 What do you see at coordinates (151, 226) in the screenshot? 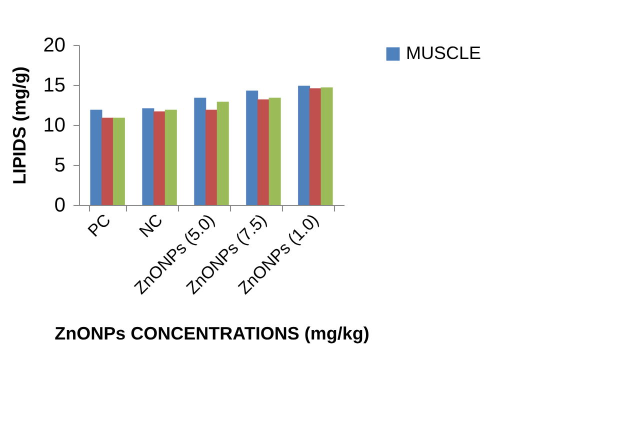
I see `x-tick-label: NC` at bounding box center [151, 226].